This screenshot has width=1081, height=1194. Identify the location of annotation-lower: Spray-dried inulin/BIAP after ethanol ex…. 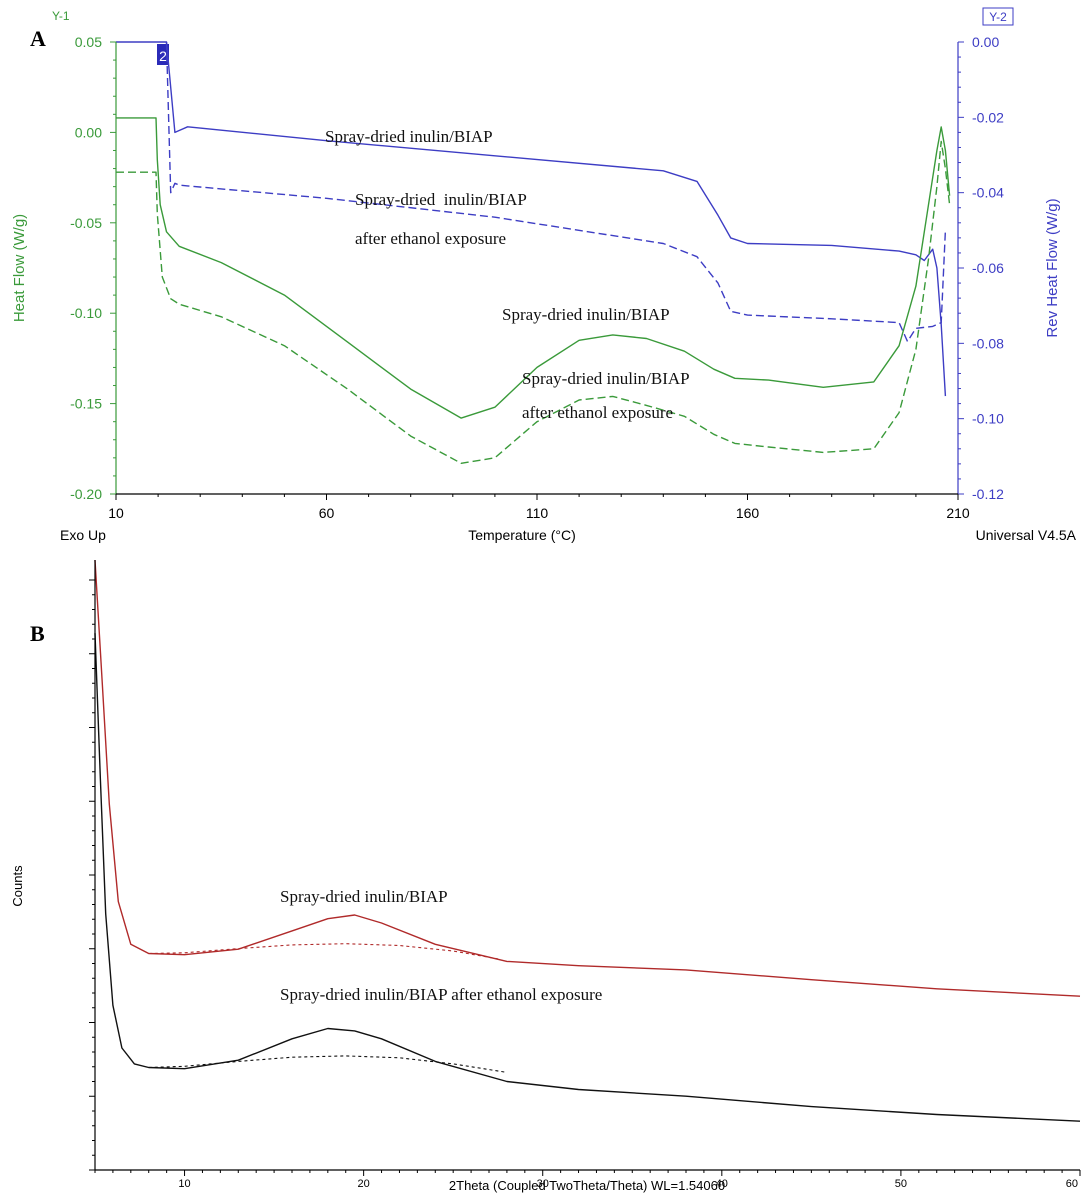
(441, 994).